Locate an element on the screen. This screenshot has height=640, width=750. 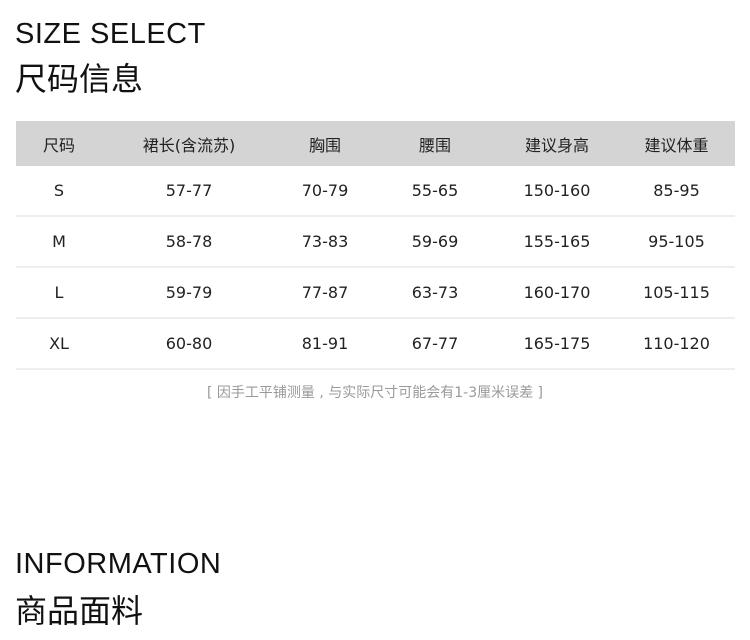
table-cell: 155-165 is located at coordinates (557, 242).